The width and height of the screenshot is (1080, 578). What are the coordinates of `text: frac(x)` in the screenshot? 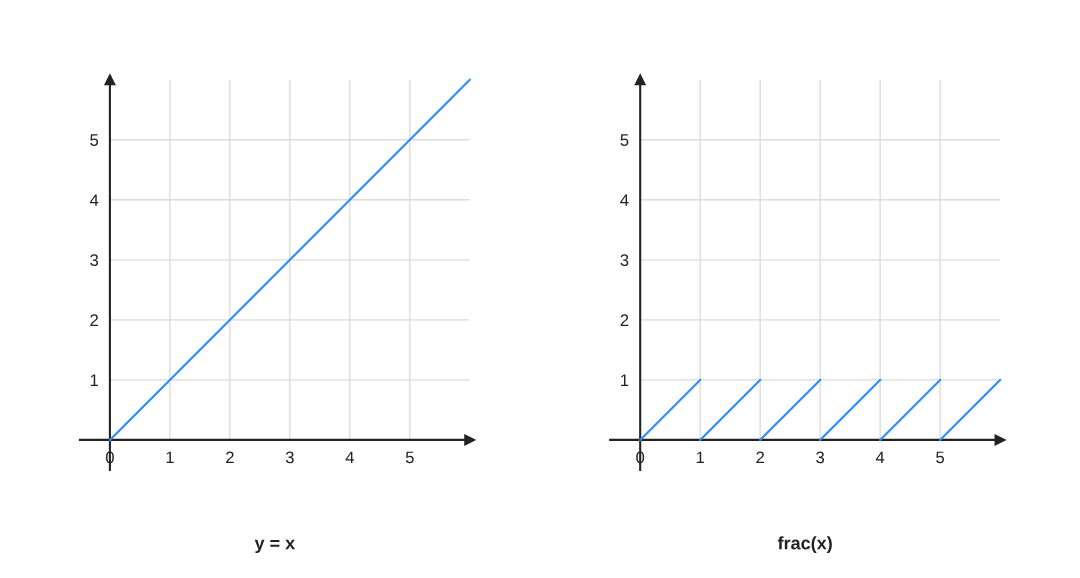 It's located at (804, 545).